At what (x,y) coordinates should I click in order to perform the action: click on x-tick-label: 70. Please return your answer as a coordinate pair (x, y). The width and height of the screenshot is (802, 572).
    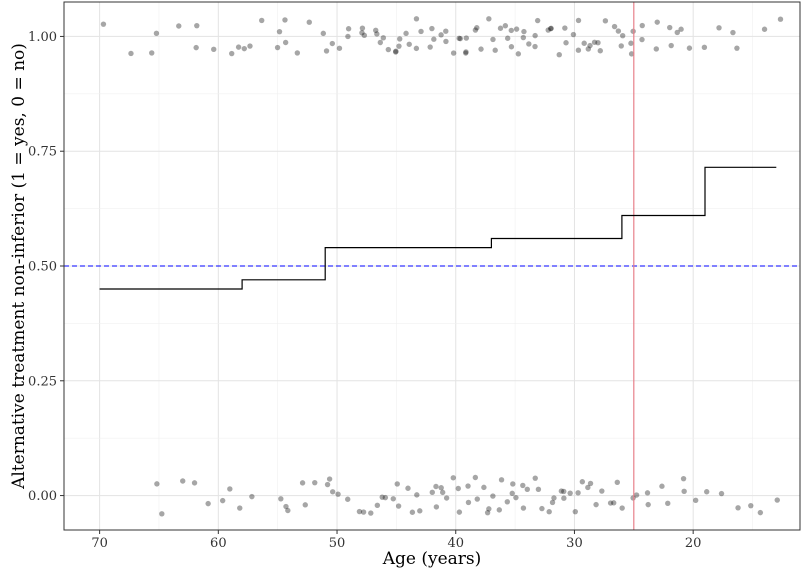
    Looking at the image, I should click on (99, 543).